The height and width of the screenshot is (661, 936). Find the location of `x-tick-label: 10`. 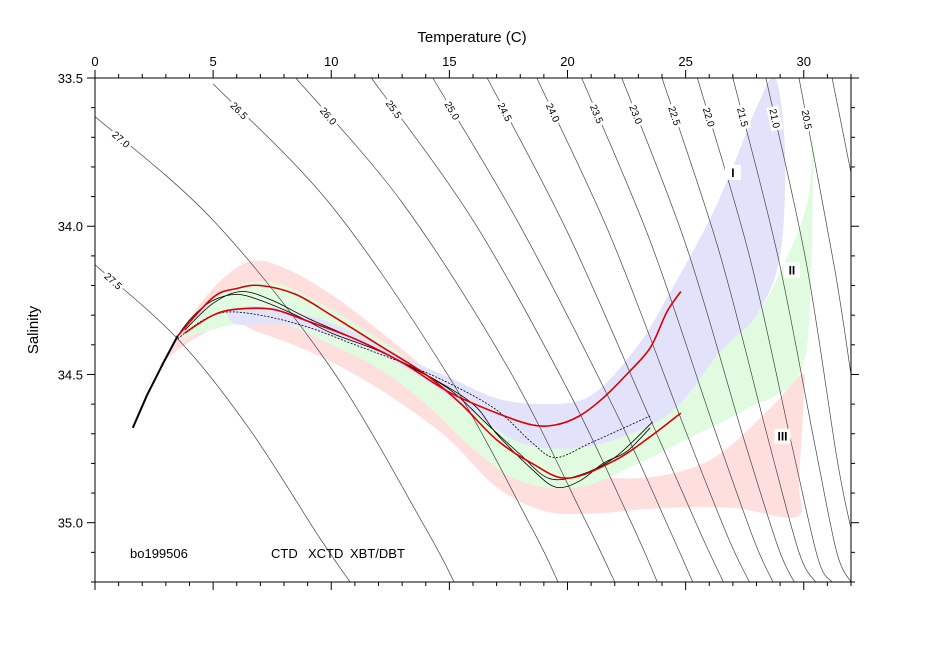

x-tick-label: 10 is located at coordinates (331, 61).